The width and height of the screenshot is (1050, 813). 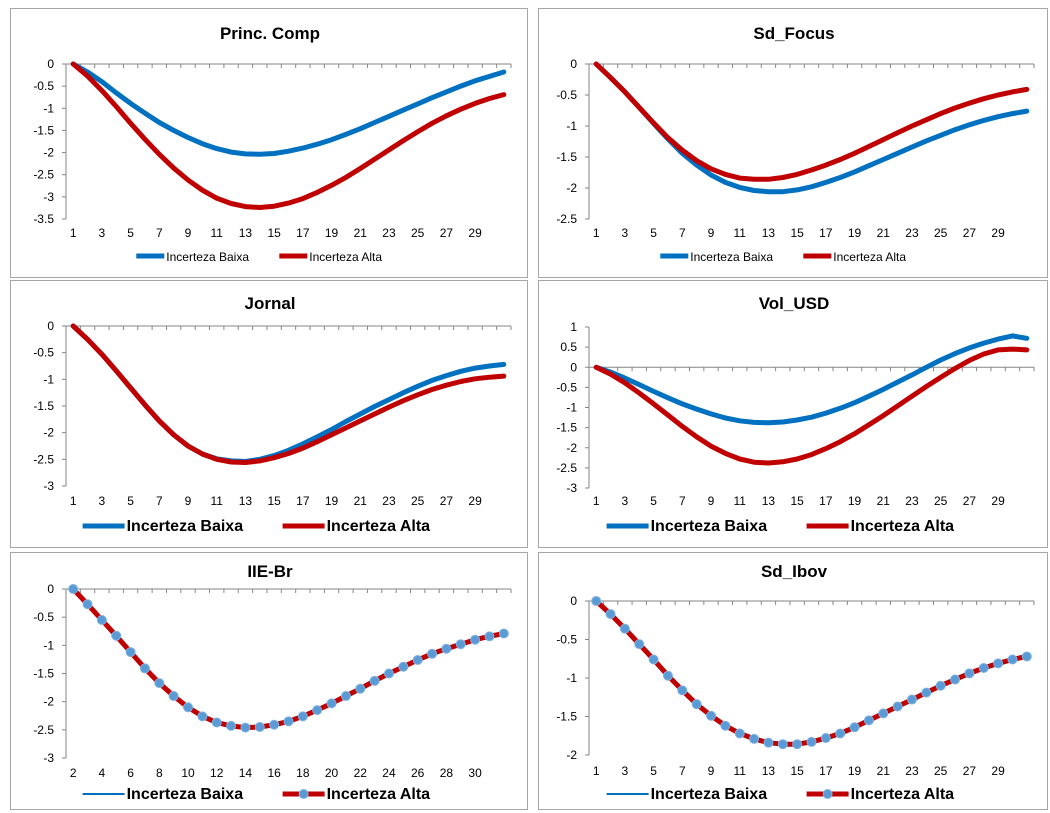 What do you see at coordinates (568, 347) in the screenshot?
I see `y-tick-label: 0.5` at bounding box center [568, 347].